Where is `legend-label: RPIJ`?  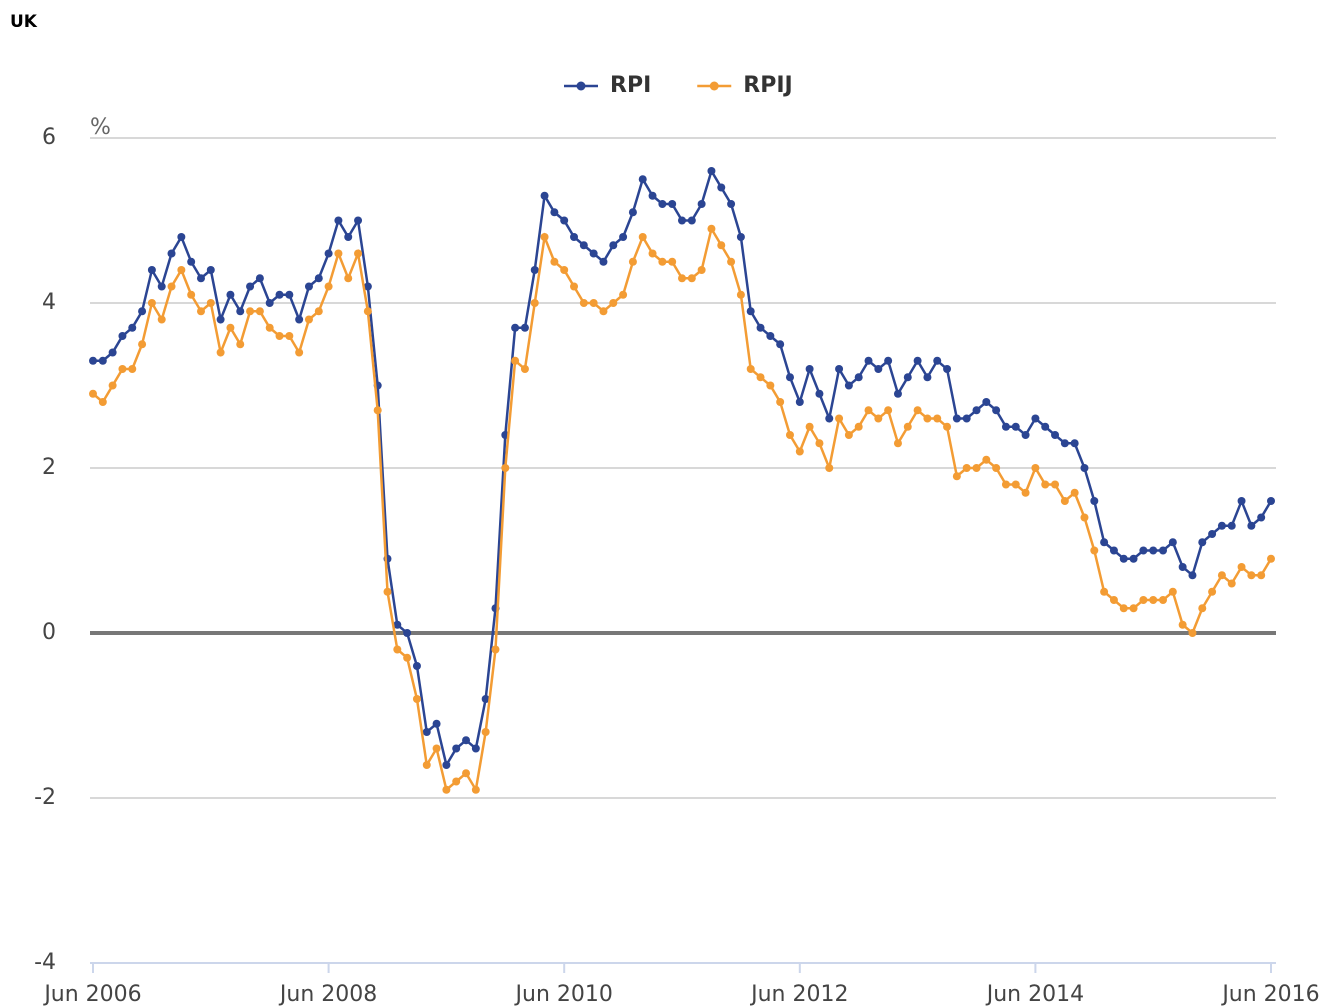
legend-label: RPIJ is located at coordinates (767, 85).